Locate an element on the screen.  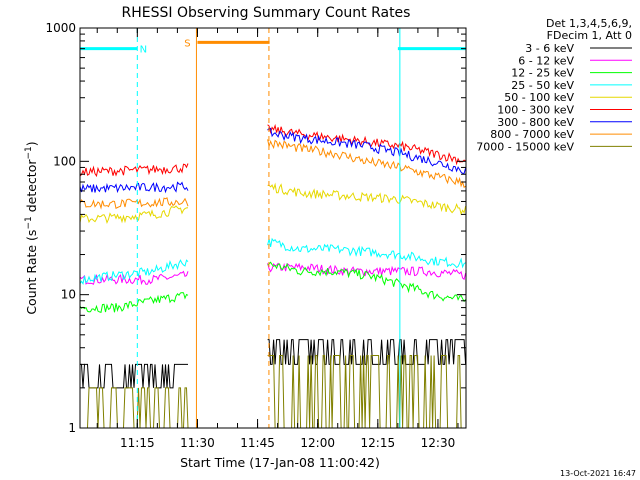
flag-label-S: S is located at coordinates (187, 43).